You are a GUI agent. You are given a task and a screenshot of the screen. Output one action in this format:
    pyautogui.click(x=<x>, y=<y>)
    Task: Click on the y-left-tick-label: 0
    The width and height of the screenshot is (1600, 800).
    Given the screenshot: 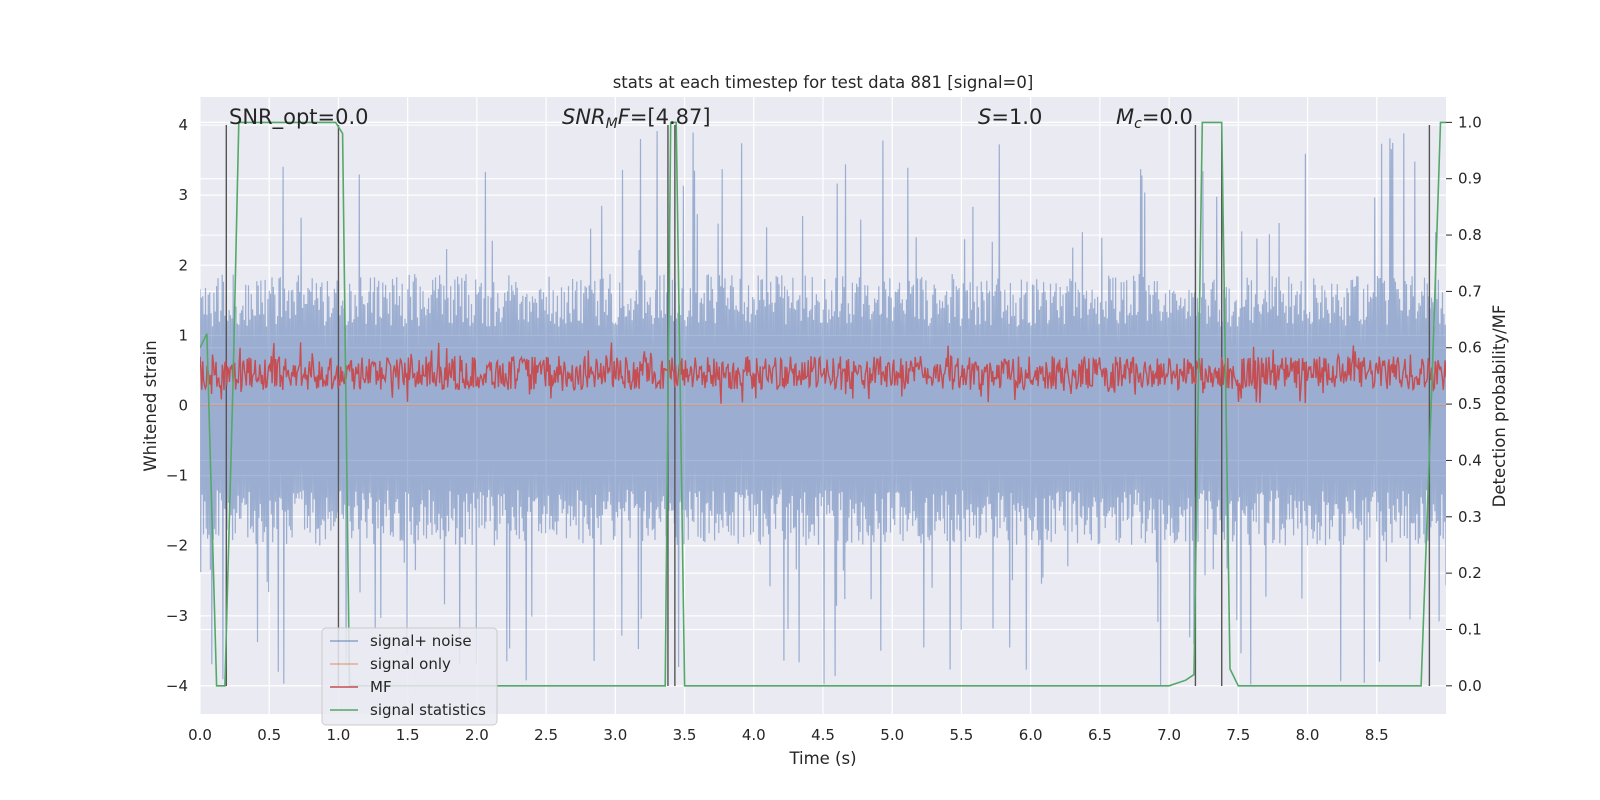 What is the action you would take?
    pyautogui.click(x=183, y=406)
    